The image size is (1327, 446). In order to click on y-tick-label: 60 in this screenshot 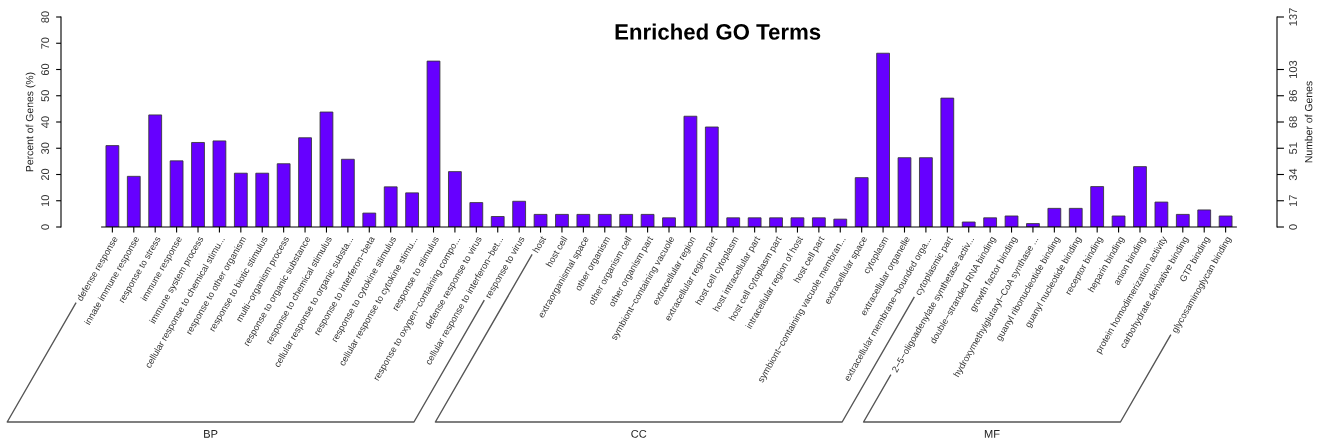, I will do `click(45, 69)`.